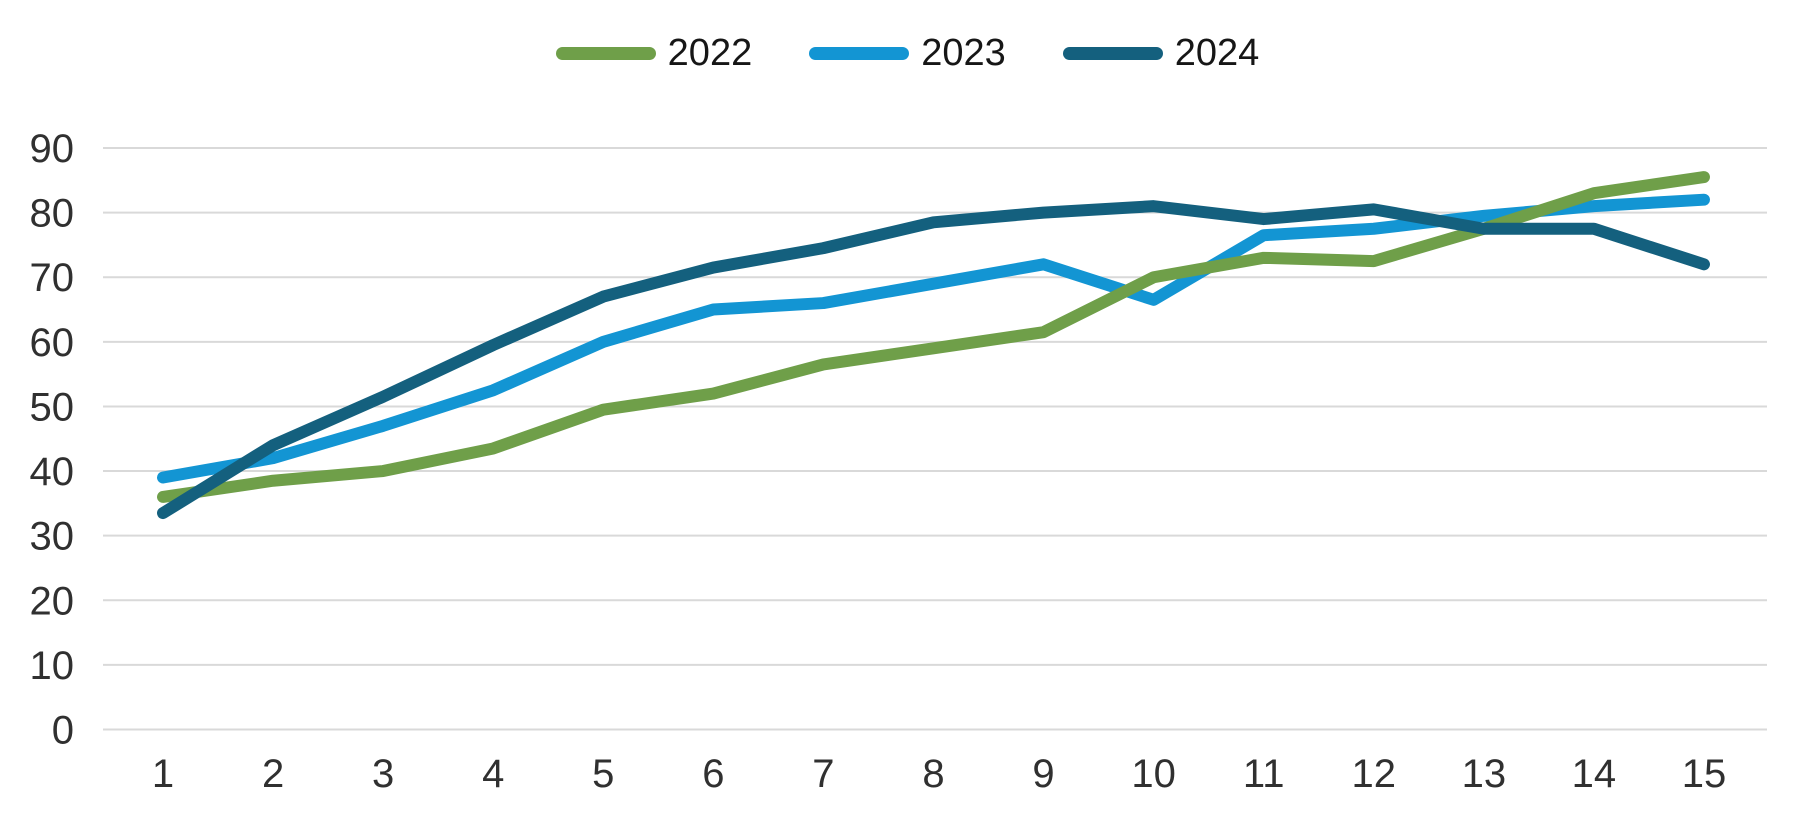 The image size is (1815, 825). I want to click on x-tick-label: 14, so click(1594, 774).